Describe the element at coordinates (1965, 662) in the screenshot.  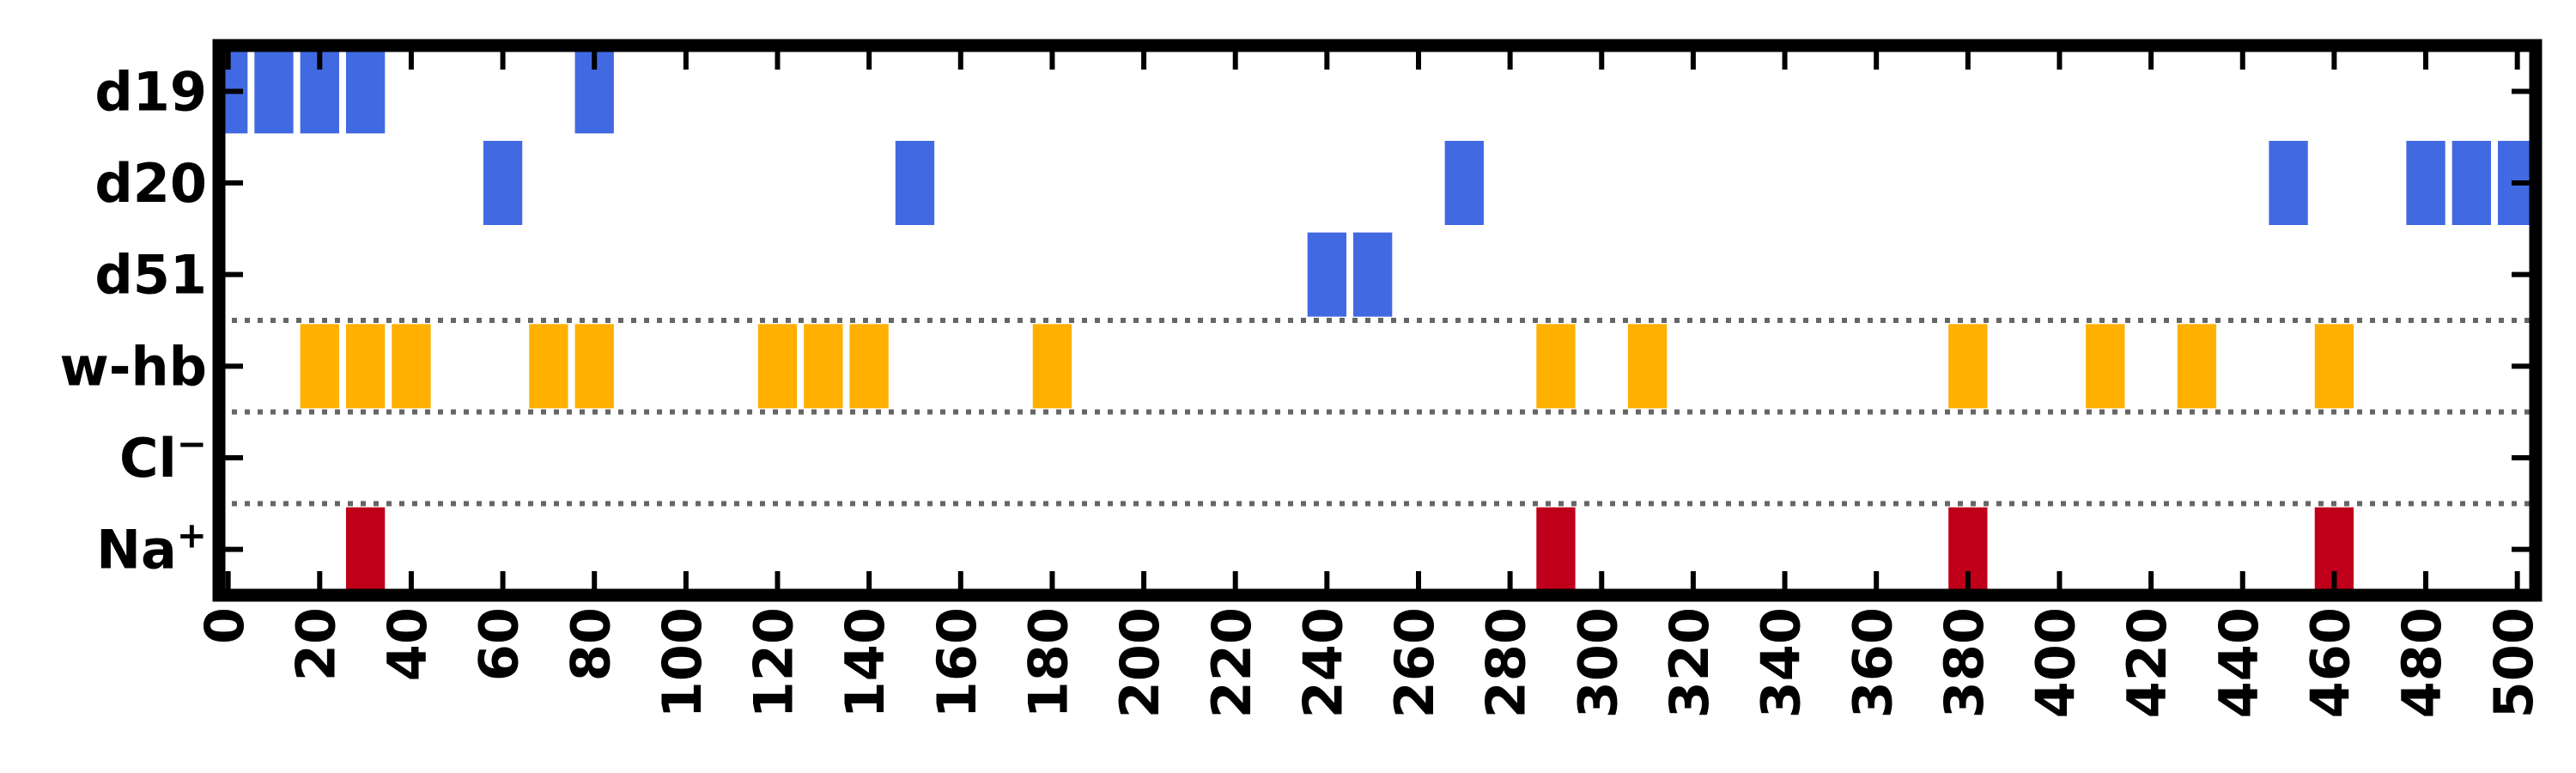
I see `x-tick-label-380: 380` at that location.